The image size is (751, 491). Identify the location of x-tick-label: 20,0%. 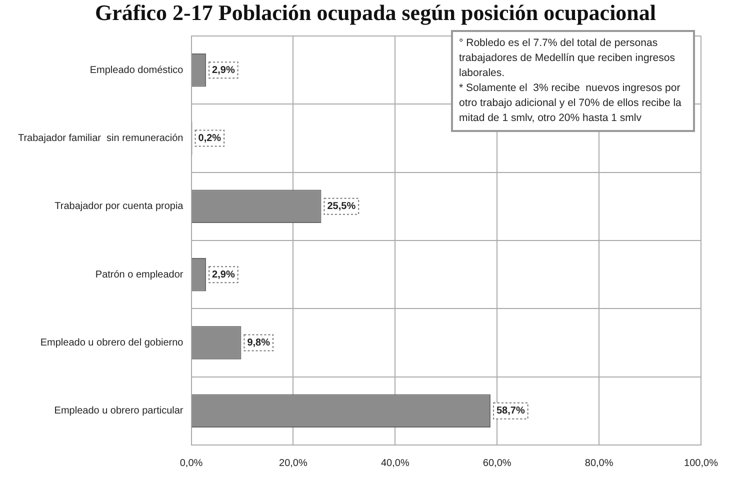
(293, 463).